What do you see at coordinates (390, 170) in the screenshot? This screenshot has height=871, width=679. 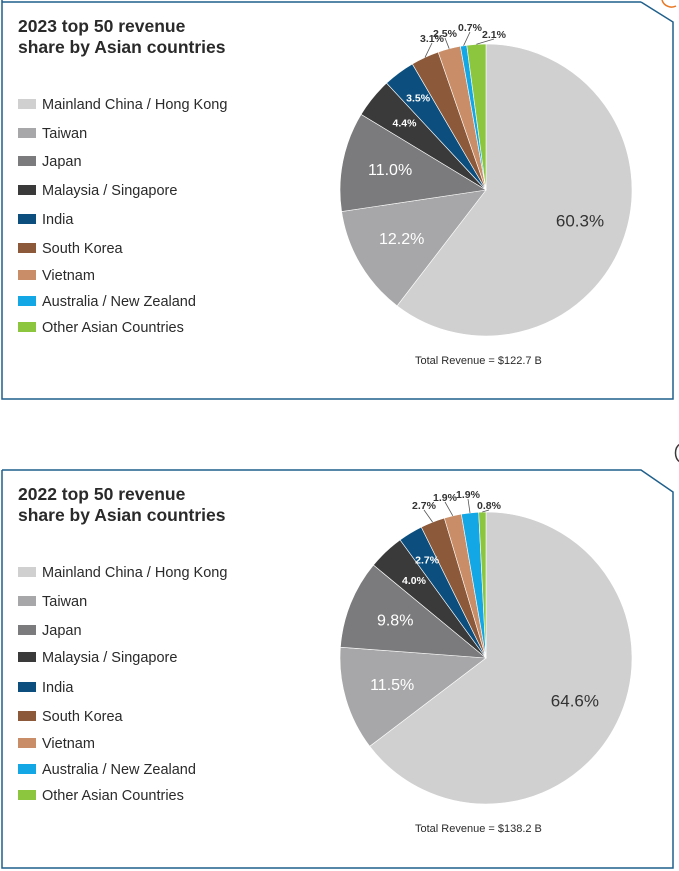 I see `slice-data-label: 11.0%` at bounding box center [390, 170].